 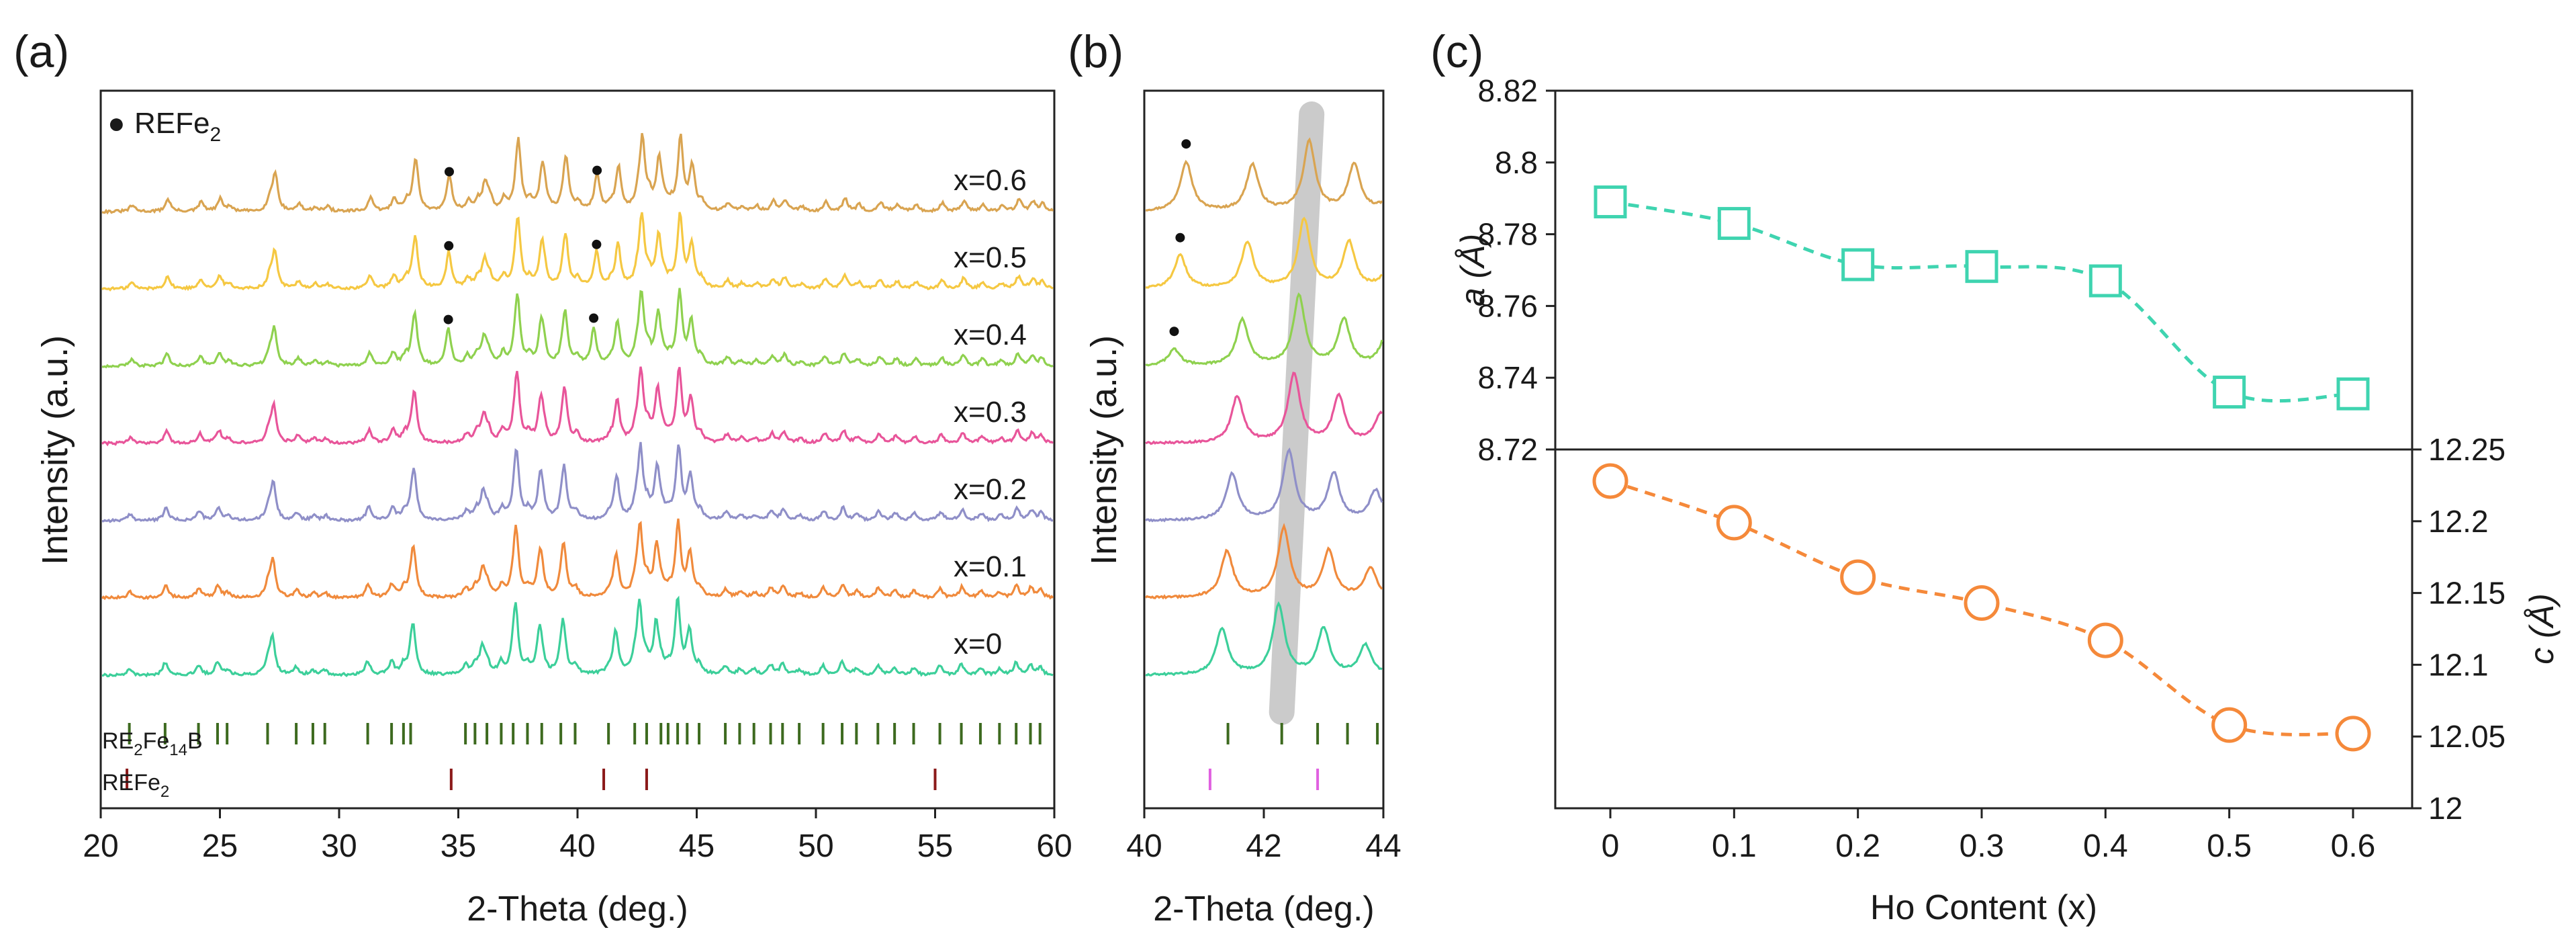 I want to click on y-tick-label: 8.74, so click(x=1507, y=377).